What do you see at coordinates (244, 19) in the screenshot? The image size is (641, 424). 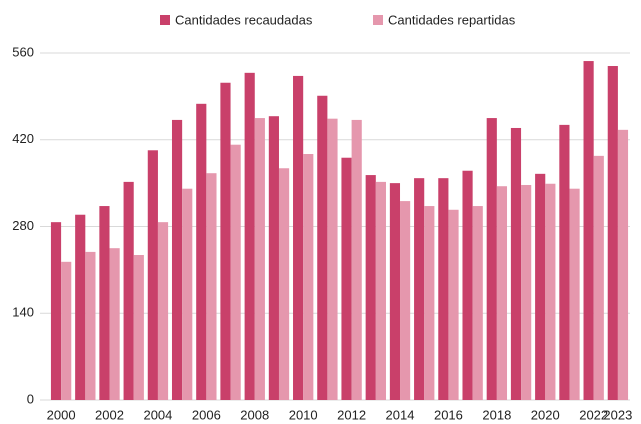 I see `legend-label: Cantidades recaudadas` at bounding box center [244, 19].